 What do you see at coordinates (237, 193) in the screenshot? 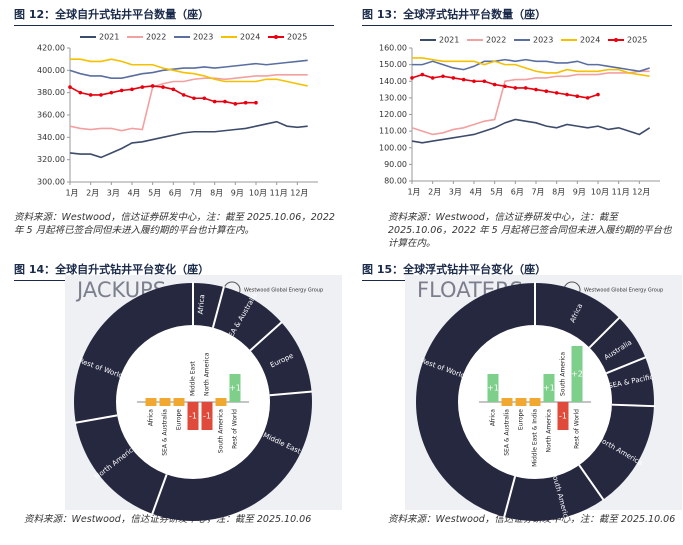
I see `x-tick-label: 9月` at bounding box center [237, 193].